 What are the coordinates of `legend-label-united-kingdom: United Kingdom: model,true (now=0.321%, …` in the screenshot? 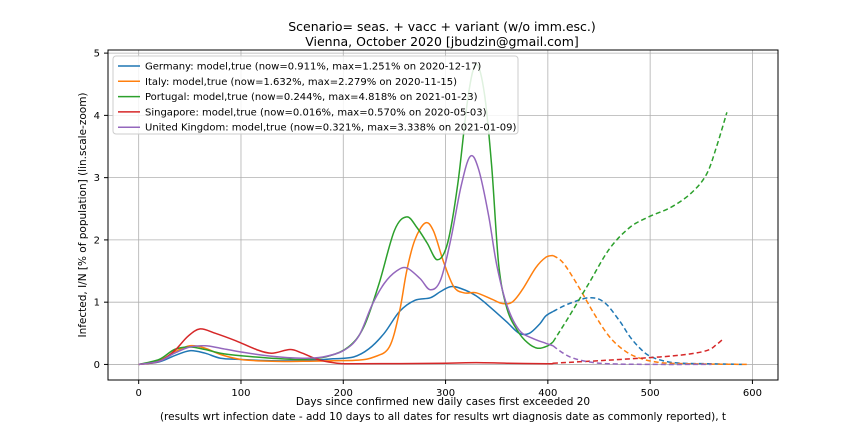 It's located at (330, 128).